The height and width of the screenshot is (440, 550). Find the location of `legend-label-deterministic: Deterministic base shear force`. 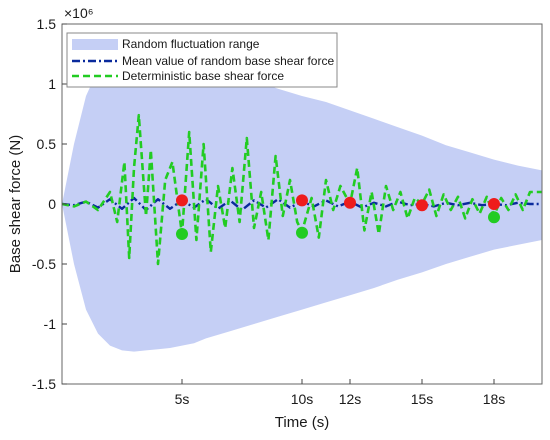

legend-label-deterministic: Deterministic base shear force is located at coordinates (203, 76).